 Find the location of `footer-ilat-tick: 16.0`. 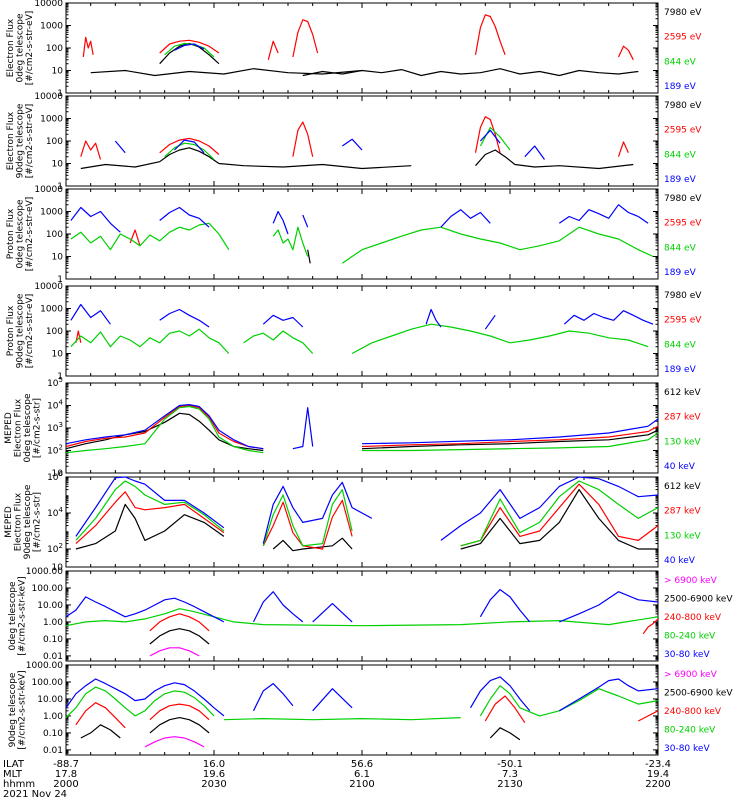

footer-ilat-tick: 16.0 is located at coordinates (214, 764).